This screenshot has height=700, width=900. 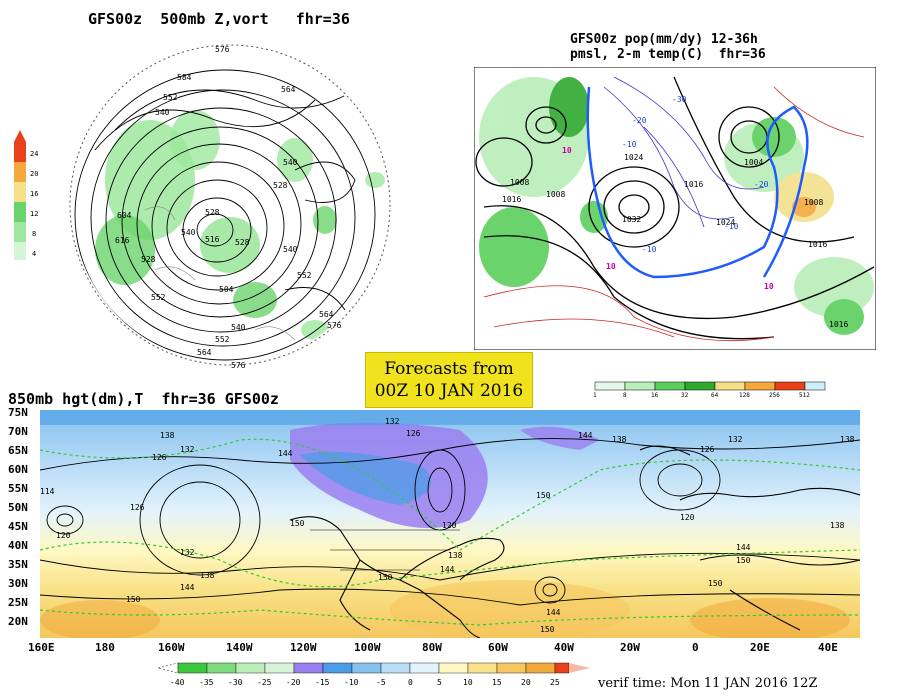 What do you see at coordinates (664, 39) in the screenshot?
I see `namerica-title-line1: GFS00z pop(mm/dy) 12-36h` at bounding box center [664, 39].